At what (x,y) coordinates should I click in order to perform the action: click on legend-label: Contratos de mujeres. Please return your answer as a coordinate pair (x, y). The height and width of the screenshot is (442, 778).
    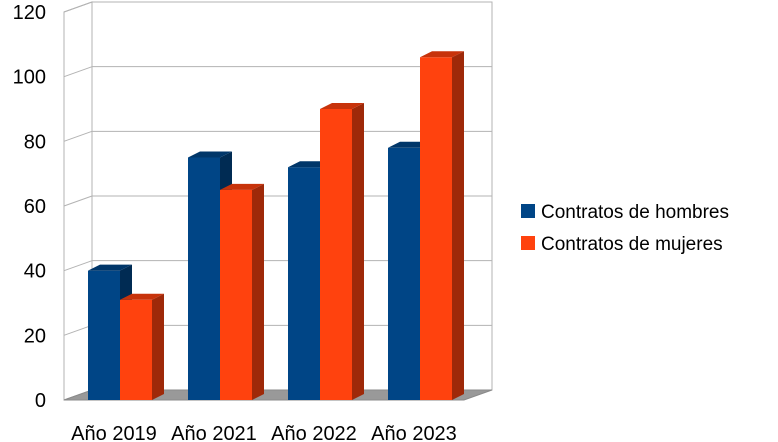
    Looking at the image, I should click on (632, 244).